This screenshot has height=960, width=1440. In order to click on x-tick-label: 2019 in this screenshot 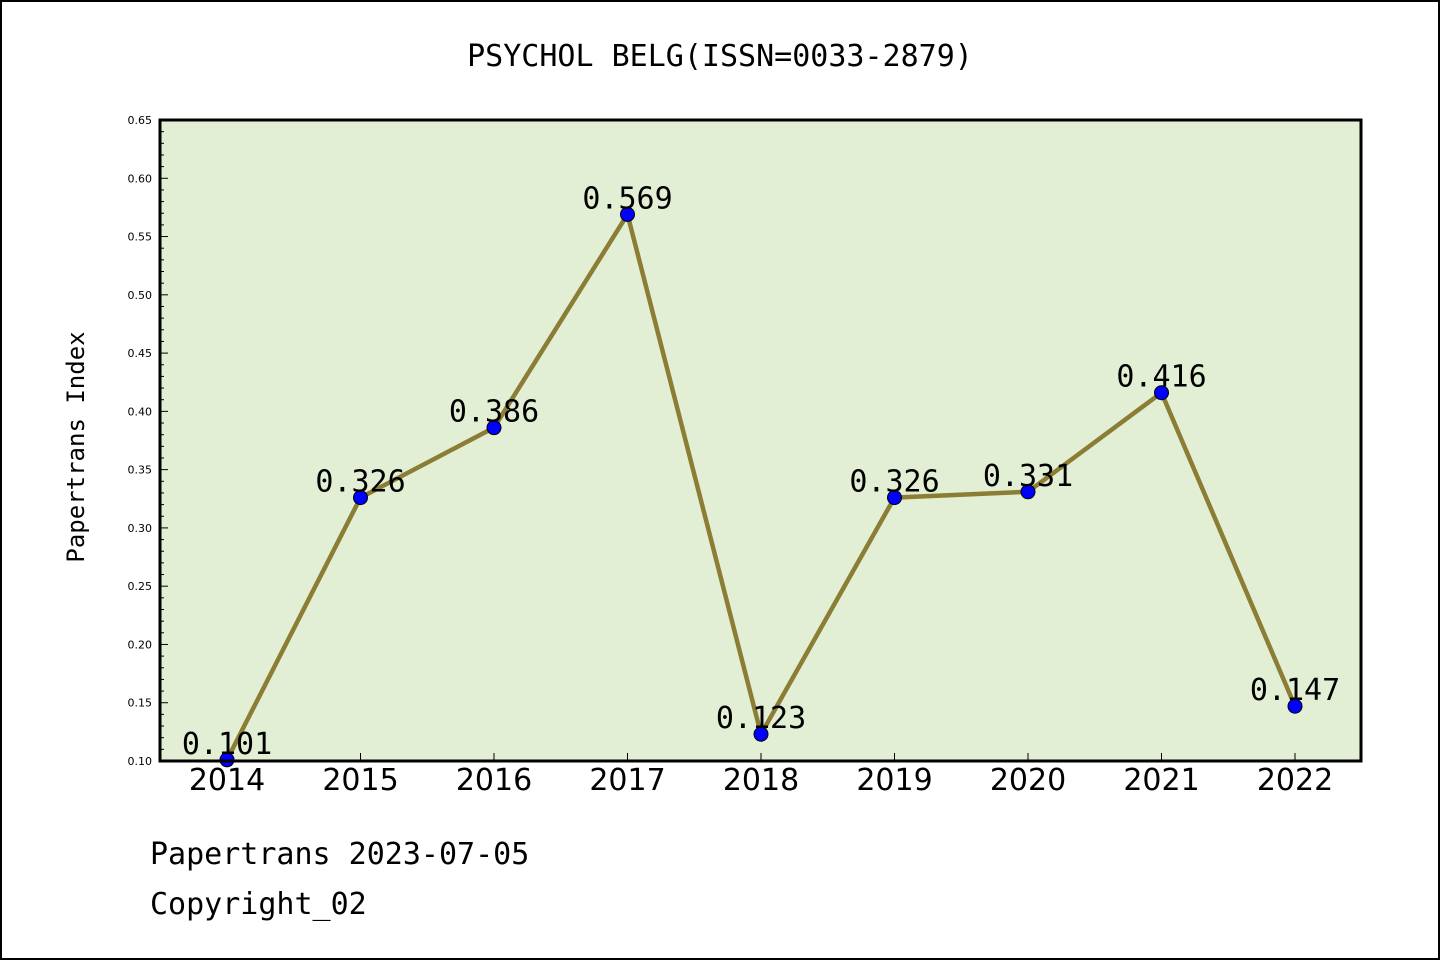, I will do `click(894, 780)`.